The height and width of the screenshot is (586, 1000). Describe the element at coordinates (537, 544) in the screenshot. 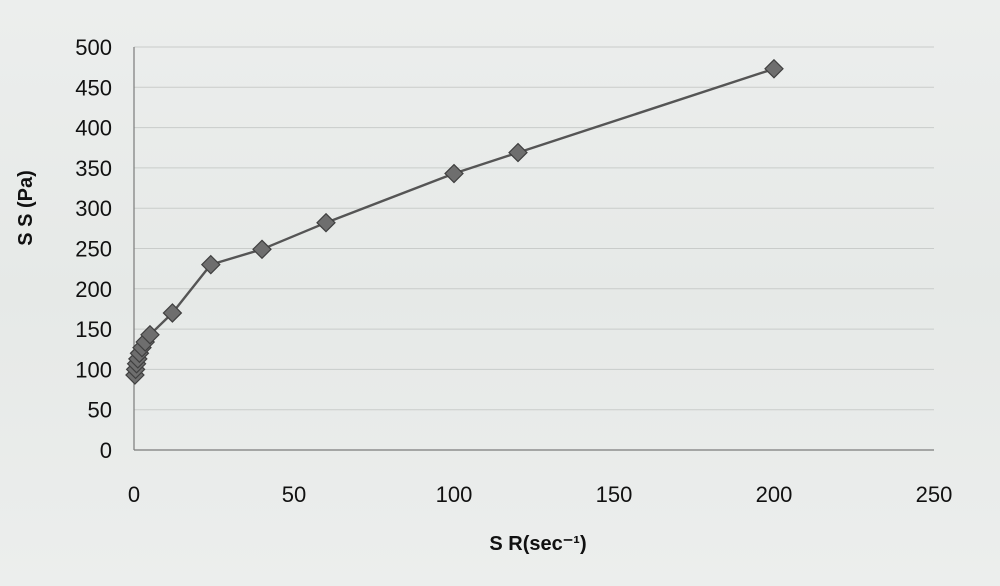

I see `x-axis-title: S R(sec⁻¹)` at that location.